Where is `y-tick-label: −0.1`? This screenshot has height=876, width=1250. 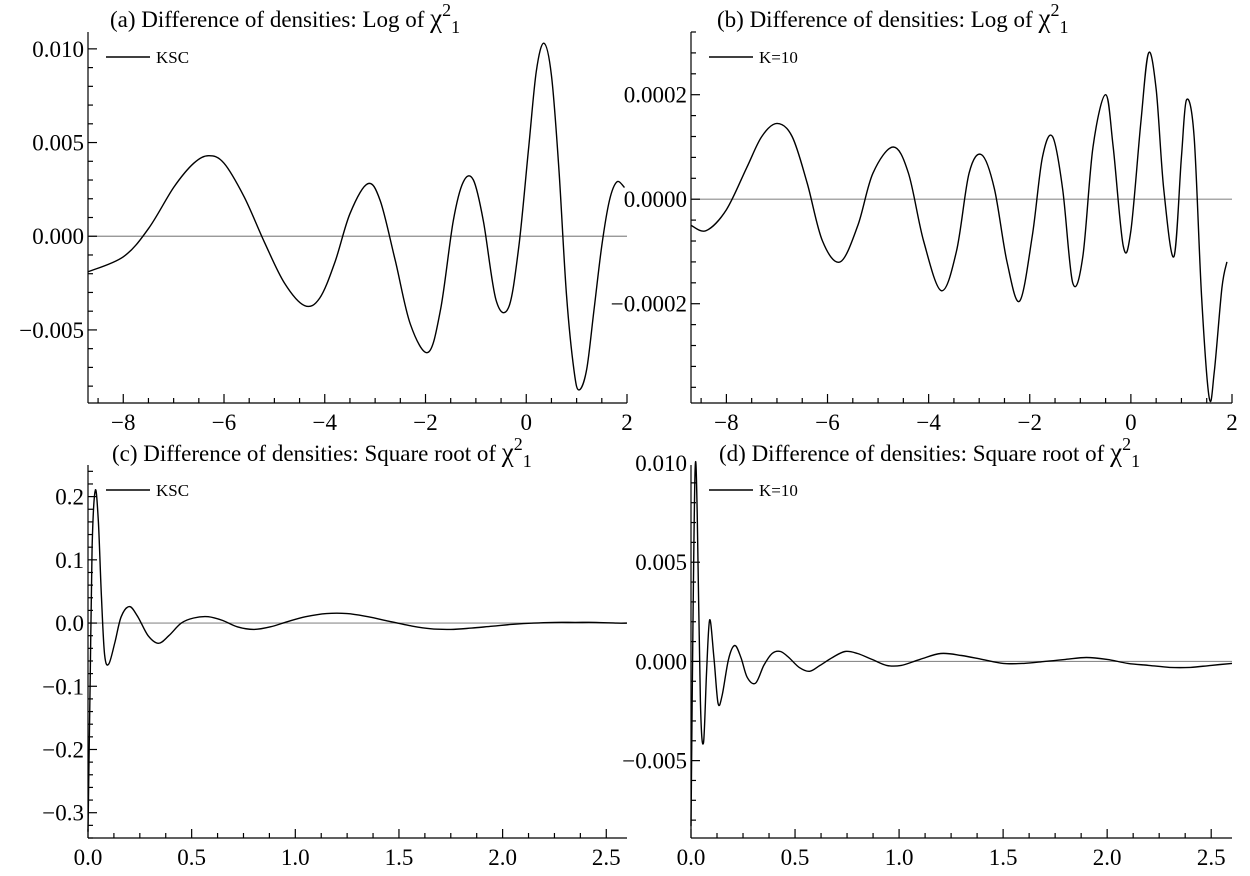
y-tick-label: −0.1 is located at coordinates (63, 686).